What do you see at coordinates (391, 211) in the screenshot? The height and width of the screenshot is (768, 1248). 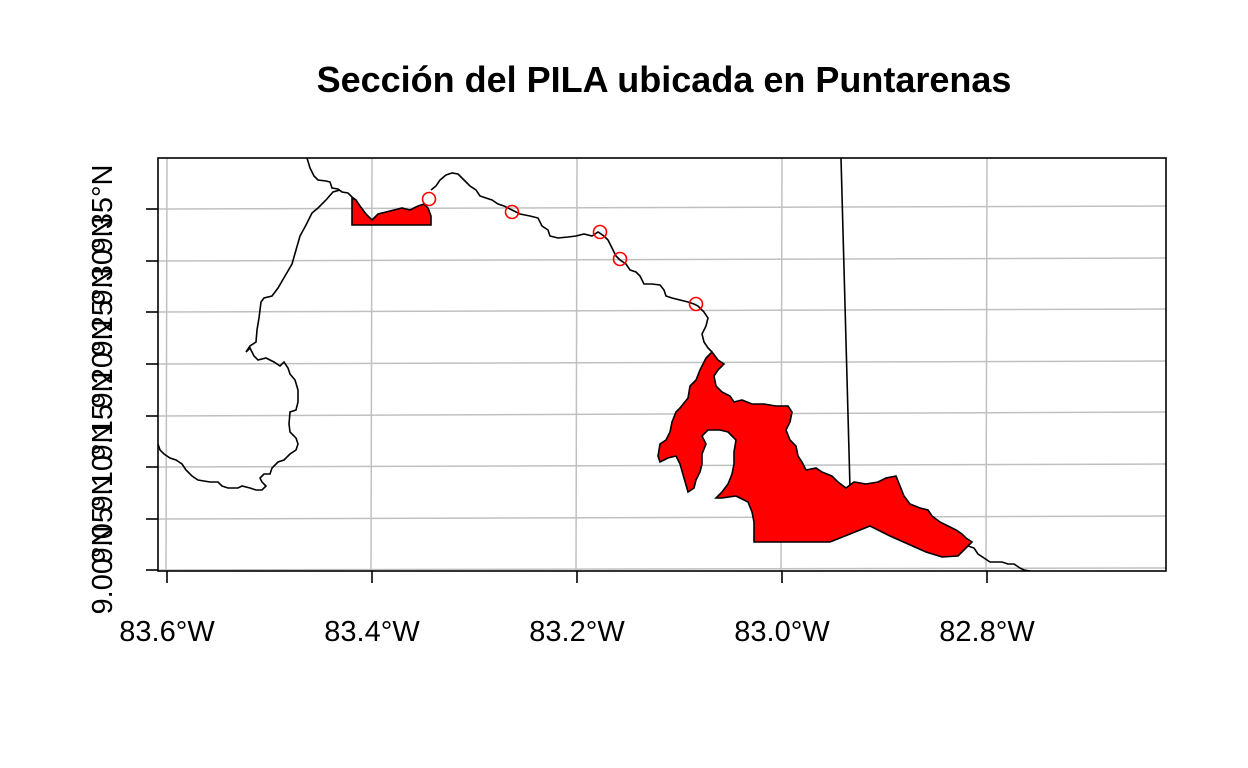 I see `pila-north-section` at bounding box center [391, 211].